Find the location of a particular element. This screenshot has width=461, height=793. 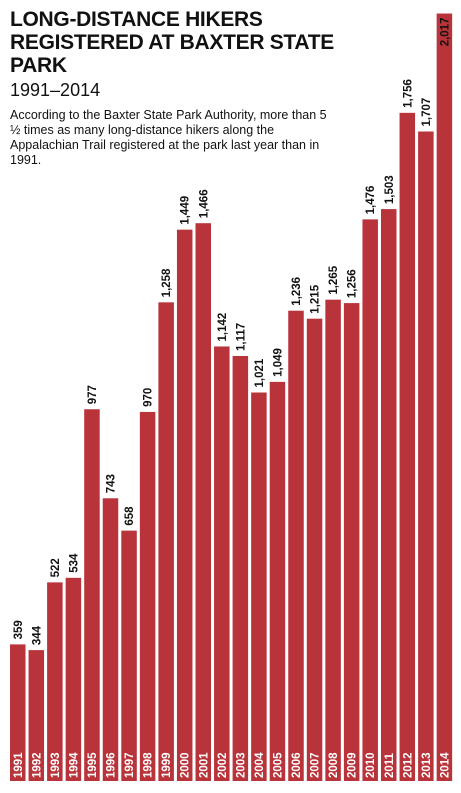

year-label: 2005 is located at coordinates (278, 765).